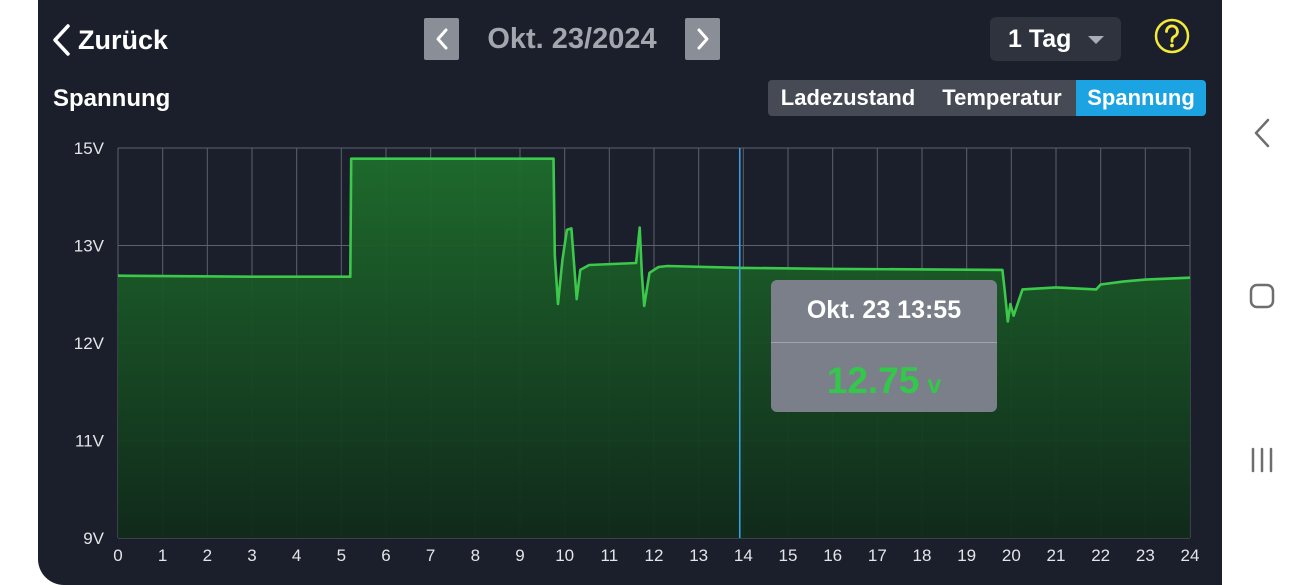  I want to click on current-date: Okt. 23/2024, so click(572, 38).